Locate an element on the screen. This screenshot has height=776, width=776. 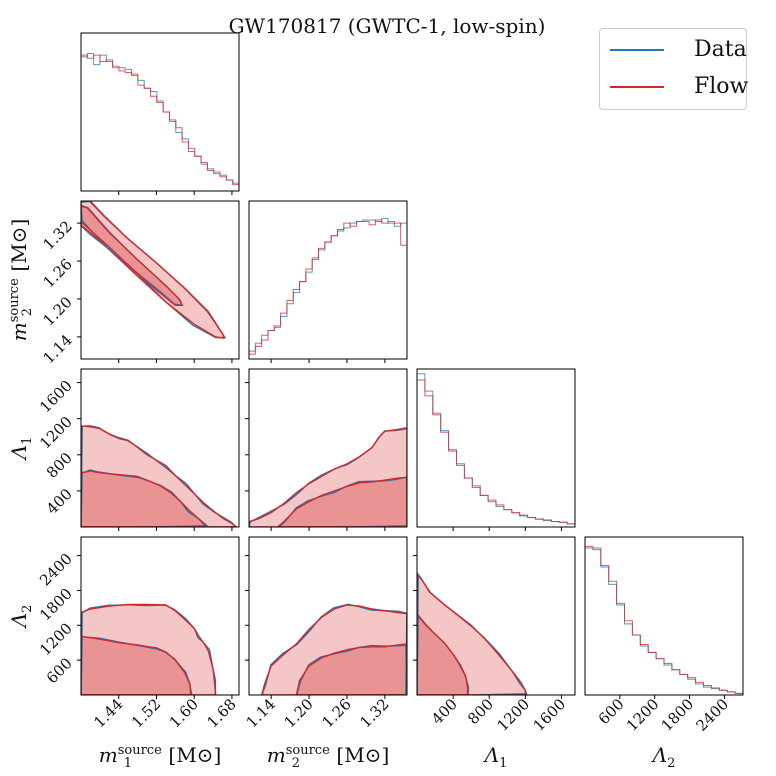
x-tick-label-m2_source: 1.32 is located at coordinates (374, 713).